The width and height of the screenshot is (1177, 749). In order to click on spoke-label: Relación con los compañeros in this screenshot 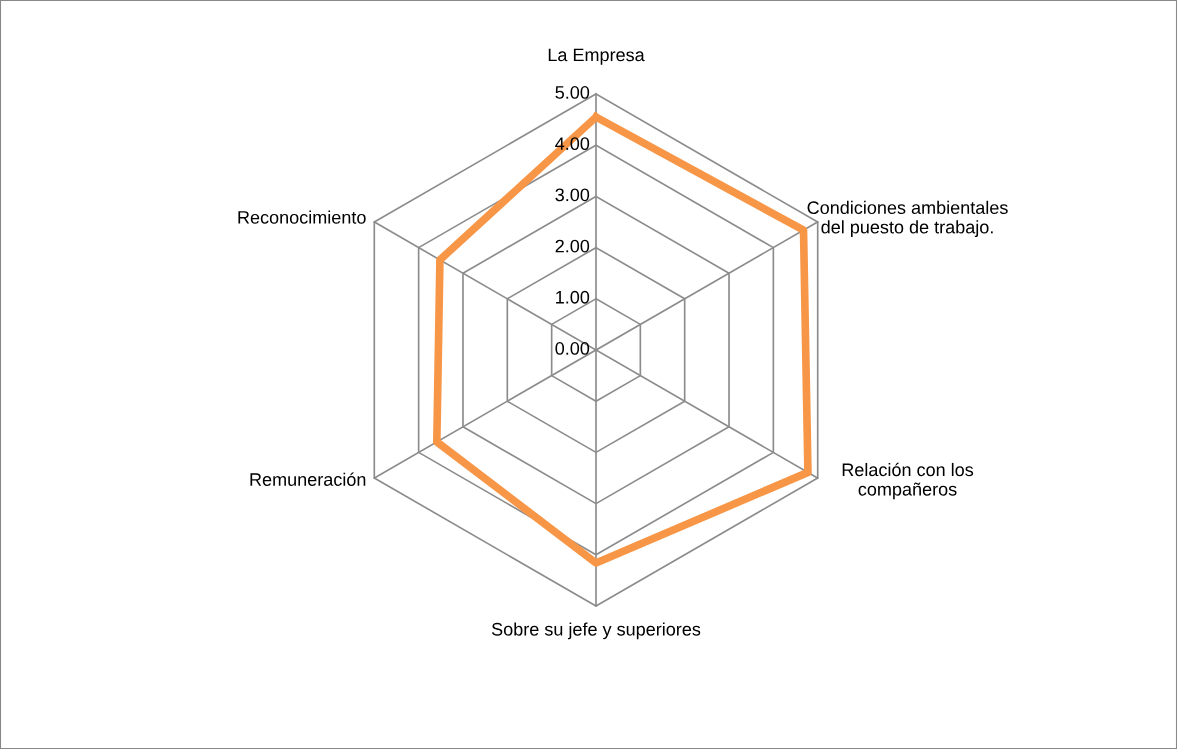, I will do `click(908, 481)`.